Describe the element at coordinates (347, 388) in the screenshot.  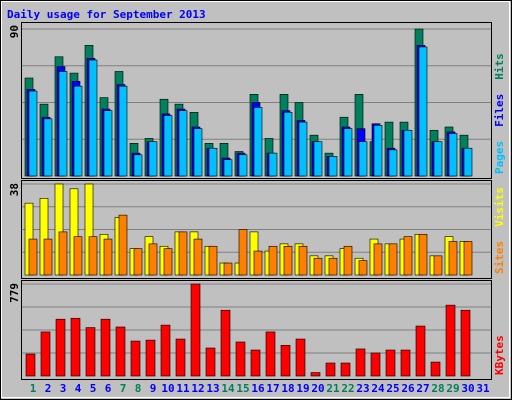
I see `x-tick-label: 22` at that location.